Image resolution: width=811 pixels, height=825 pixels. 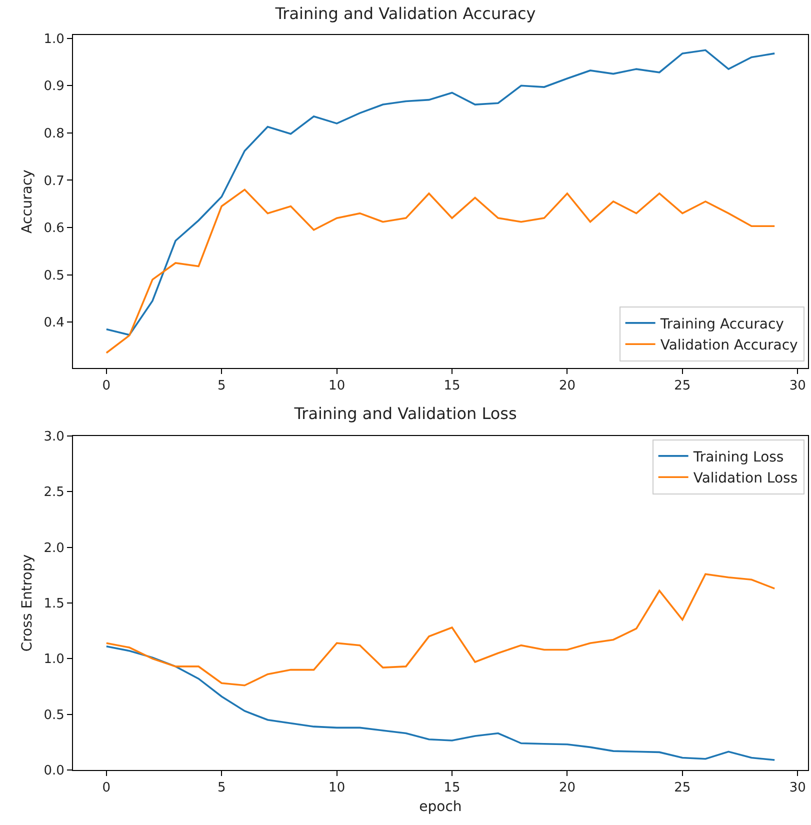 What do you see at coordinates (738, 457) in the screenshot?
I see `legend-label: Training Loss` at bounding box center [738, 457].